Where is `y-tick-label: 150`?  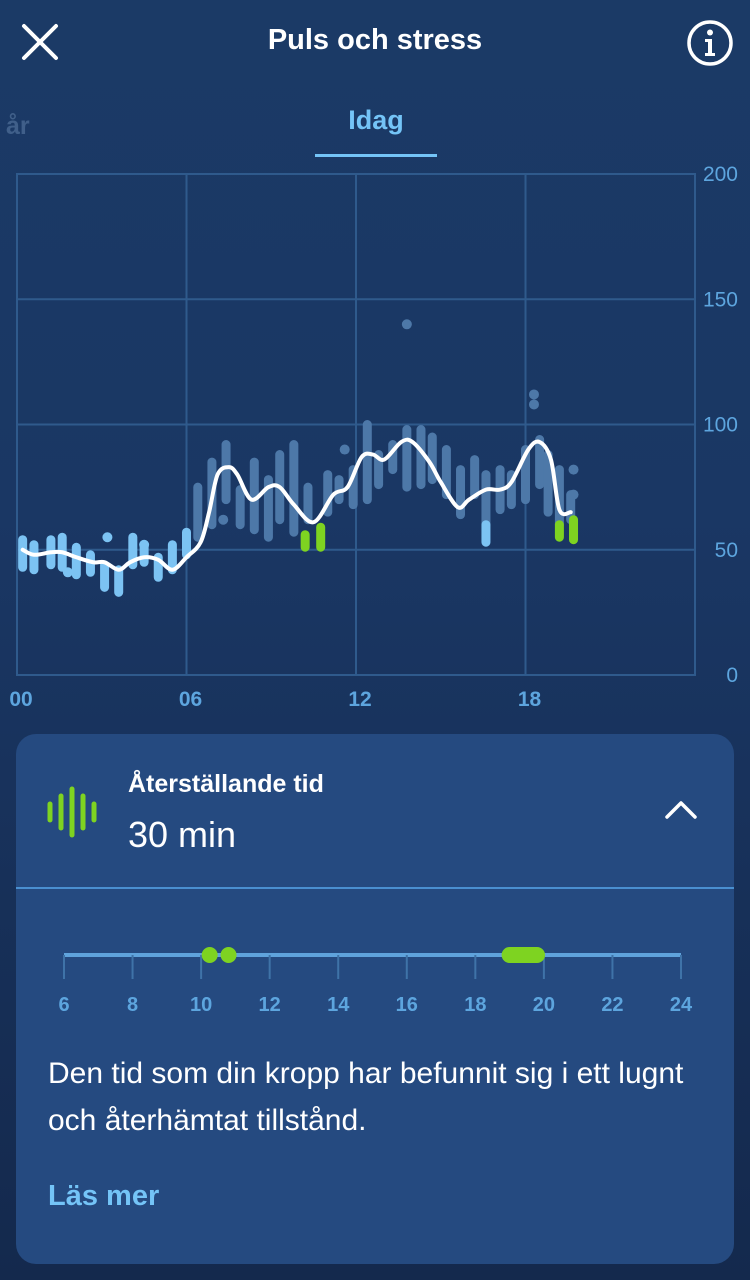 y-tick-label: 150 is located at coordinates (720, 299).